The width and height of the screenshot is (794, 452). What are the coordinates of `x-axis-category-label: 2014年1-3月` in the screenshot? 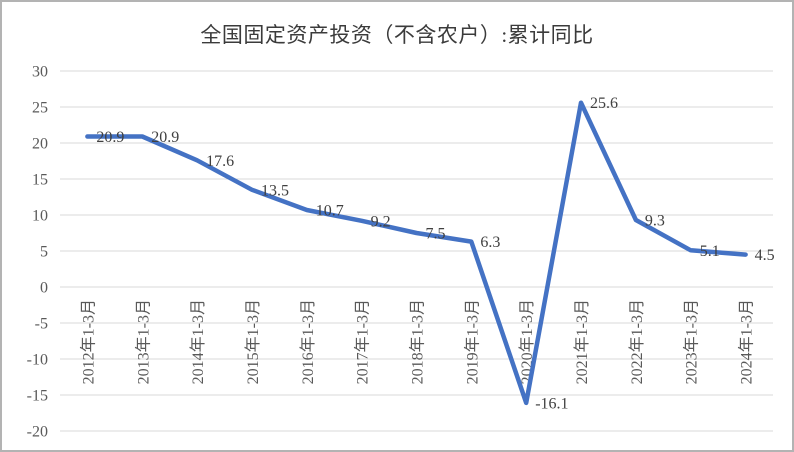 It's located at (198, 341).